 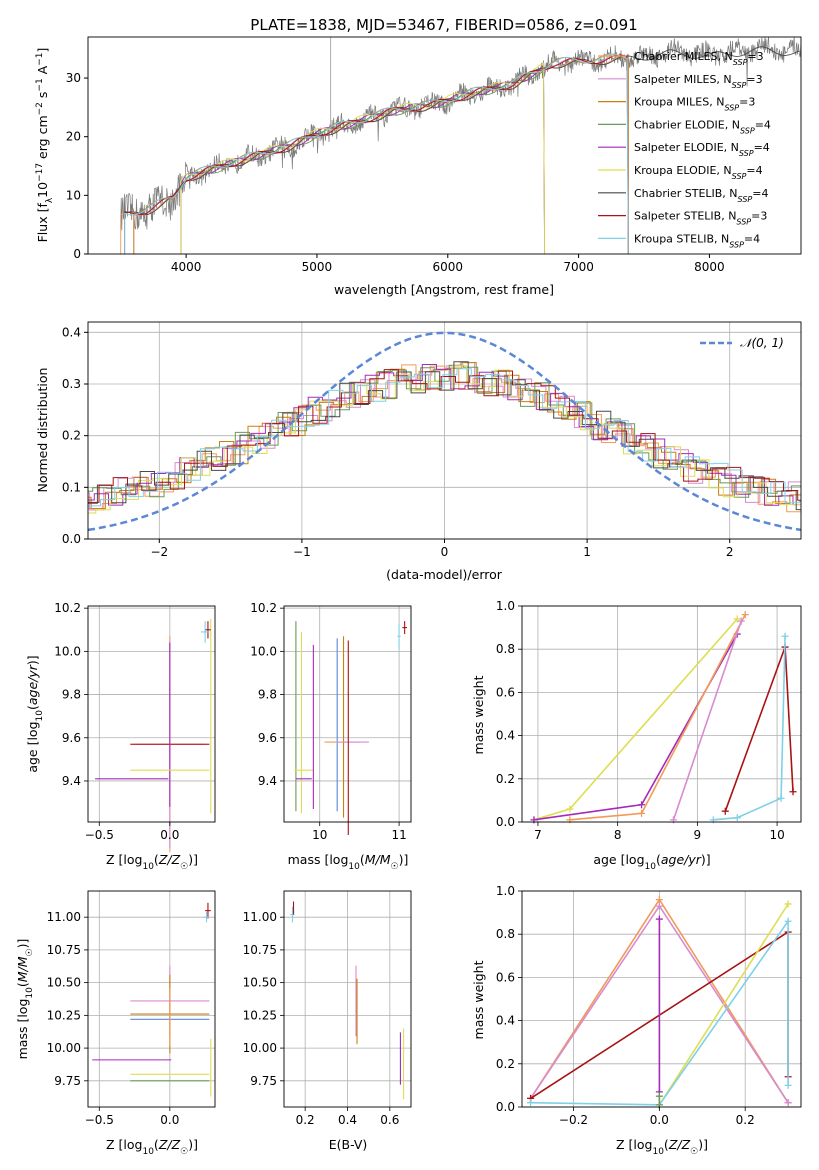 What do you see at coordinates (348, 862) in the screenshot?
I see `age-vs-mass-xlabel: mass [log10(M/M☉)]` at bounding box center [348, 862].